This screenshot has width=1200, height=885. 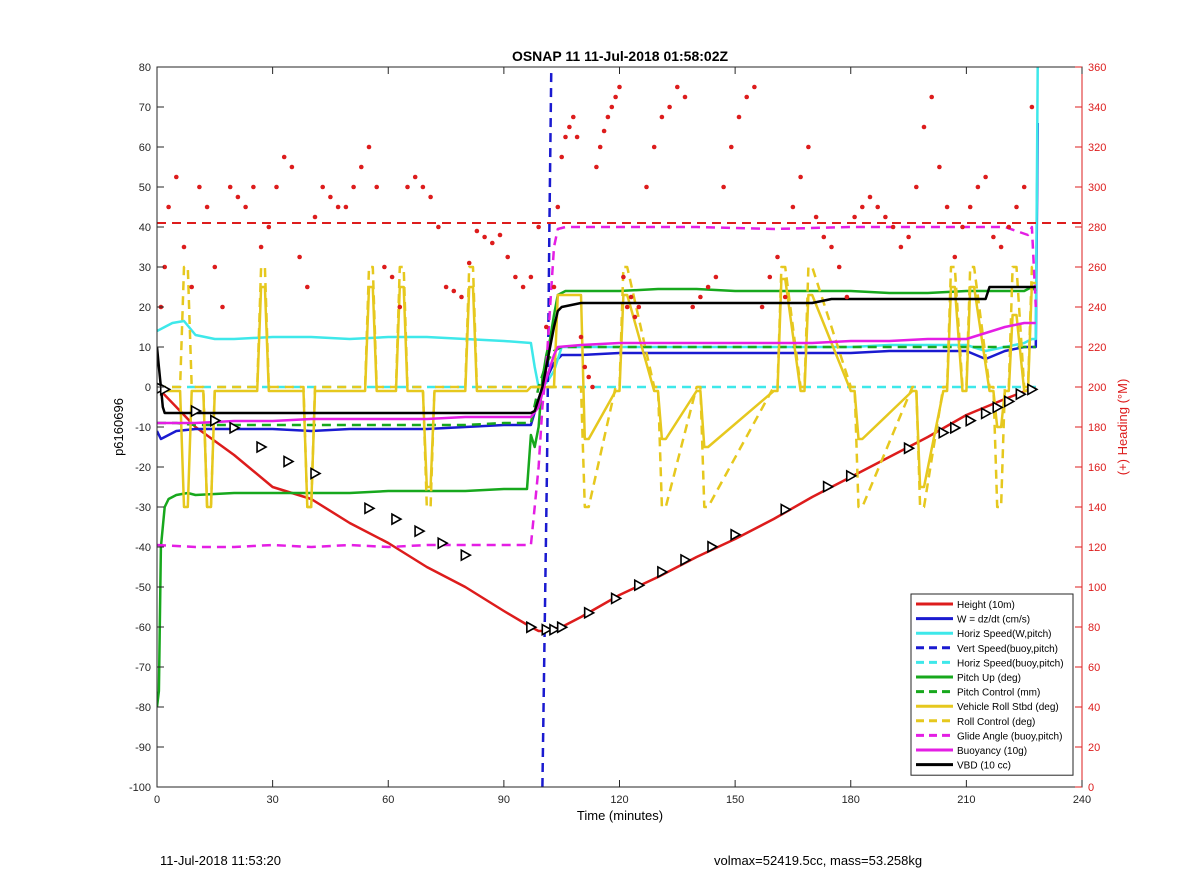 What do you see at coordinates (145, 108) in the screenshot?
I see `y-tick-label: 70` at bounding box center [145, 108].